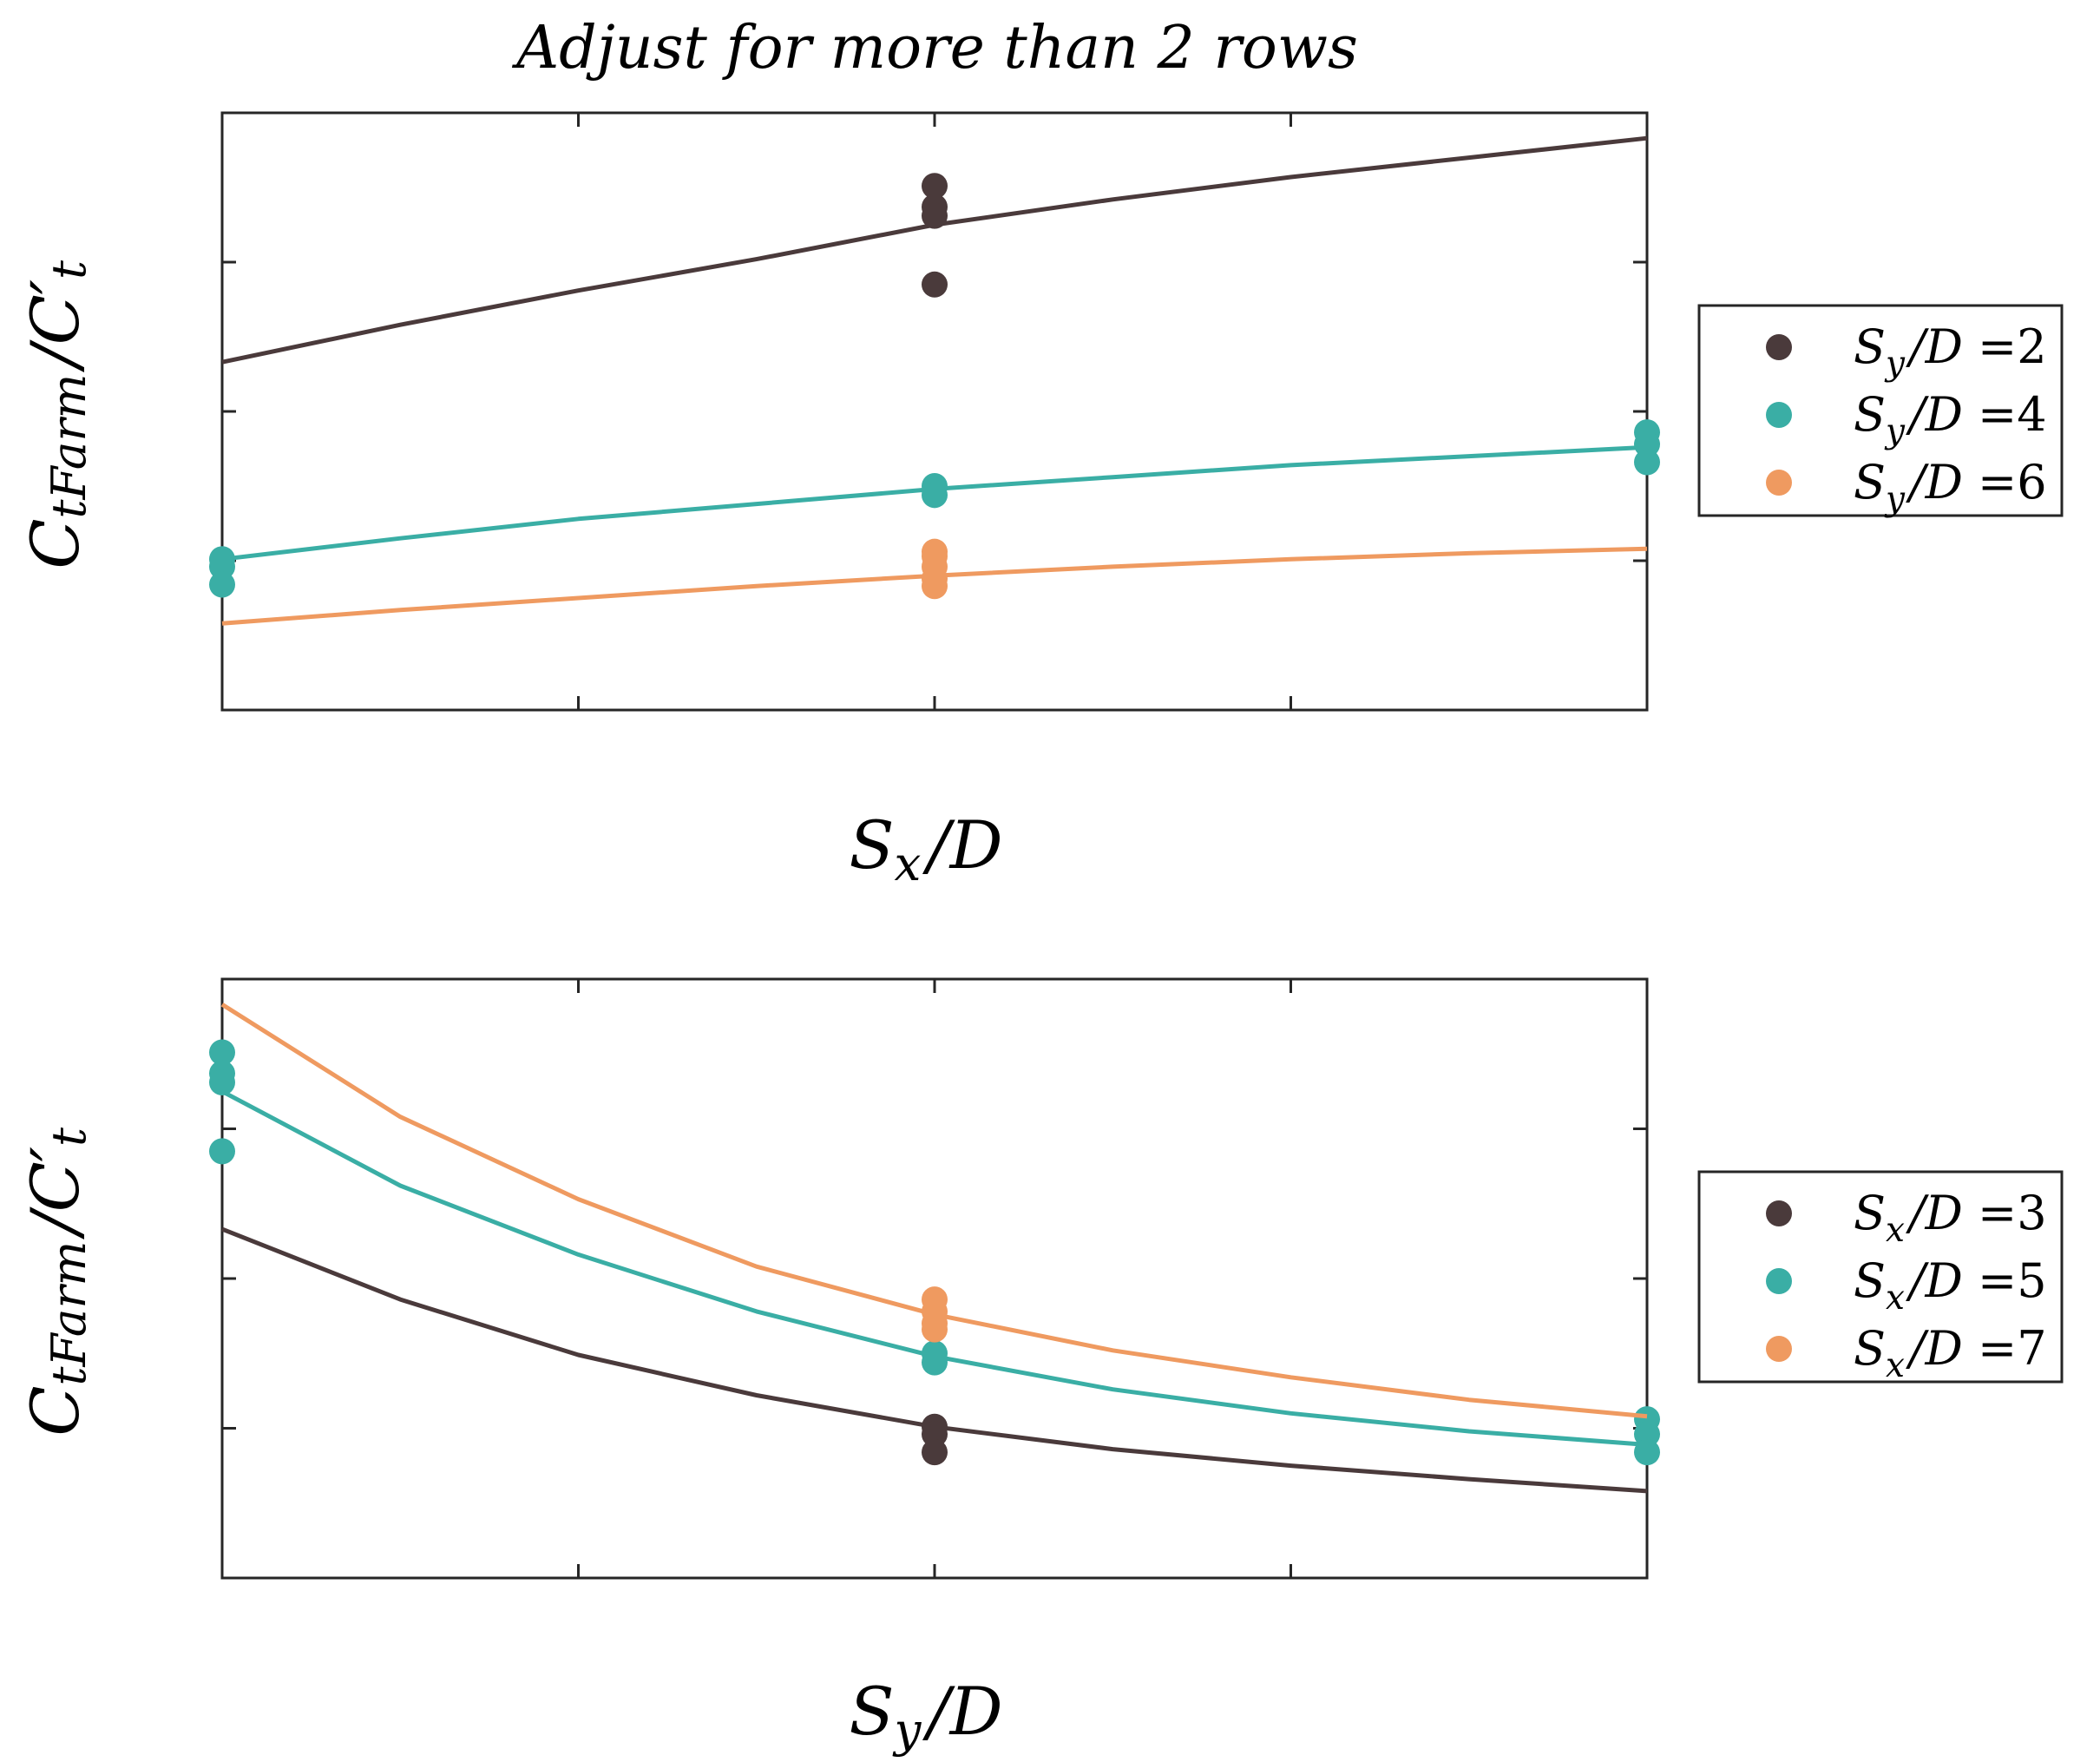 The width and height of the screenshot is (2100, 1762). I want to click on legend-entry-1: Sx /D =3, so click(1950, 1218).